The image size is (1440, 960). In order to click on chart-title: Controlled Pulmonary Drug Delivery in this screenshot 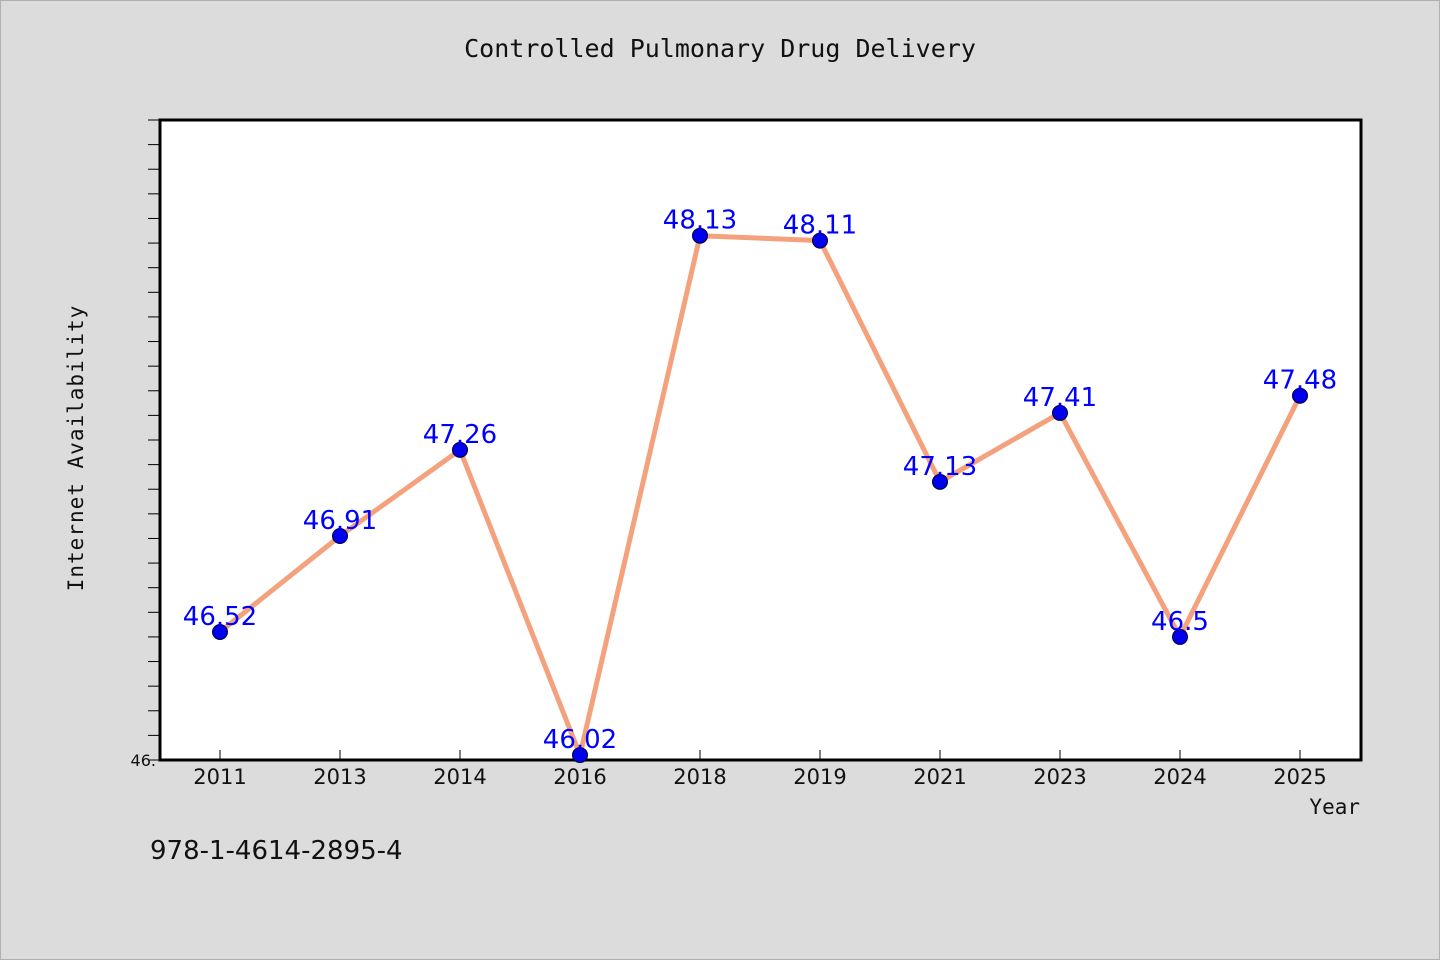, I will do `click(720, 48)`.